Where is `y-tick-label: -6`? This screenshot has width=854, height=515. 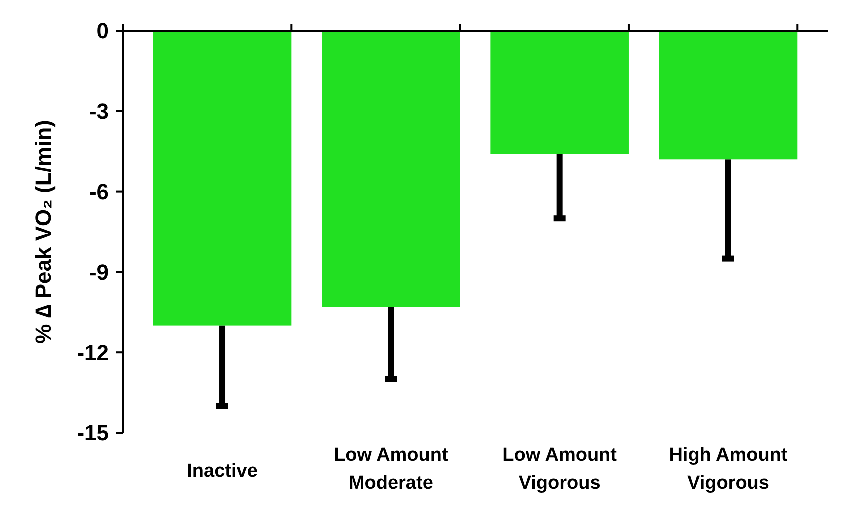 y-tick-label: -6 is located at coordinates (99, 192).